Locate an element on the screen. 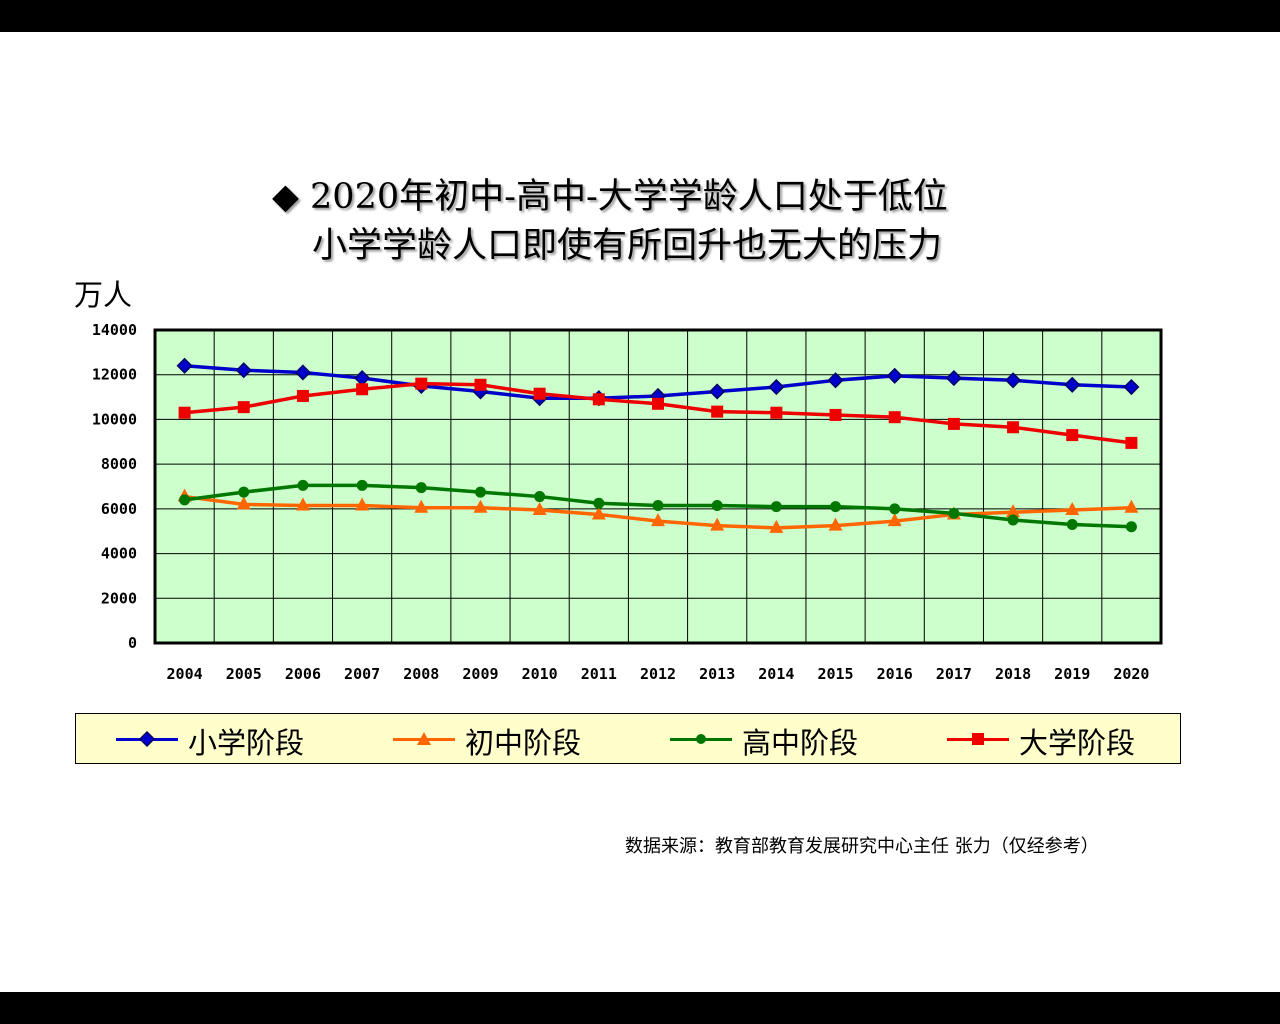 Image resolution: width=1280 pixels, height=1024 pixels. y-axis-unit-label: 万人 is located at coordinates (103, 295).